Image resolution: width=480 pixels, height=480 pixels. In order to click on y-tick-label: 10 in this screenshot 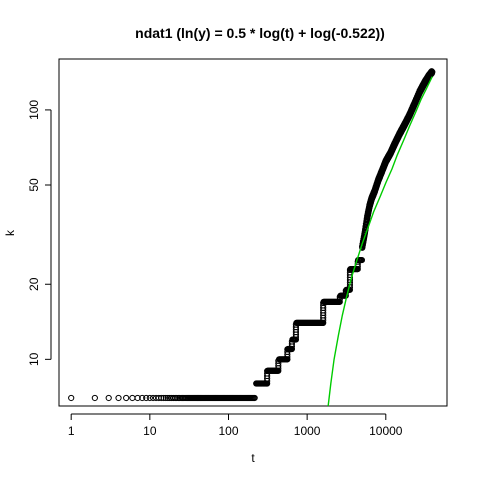, I will do `click(34, 359)`.